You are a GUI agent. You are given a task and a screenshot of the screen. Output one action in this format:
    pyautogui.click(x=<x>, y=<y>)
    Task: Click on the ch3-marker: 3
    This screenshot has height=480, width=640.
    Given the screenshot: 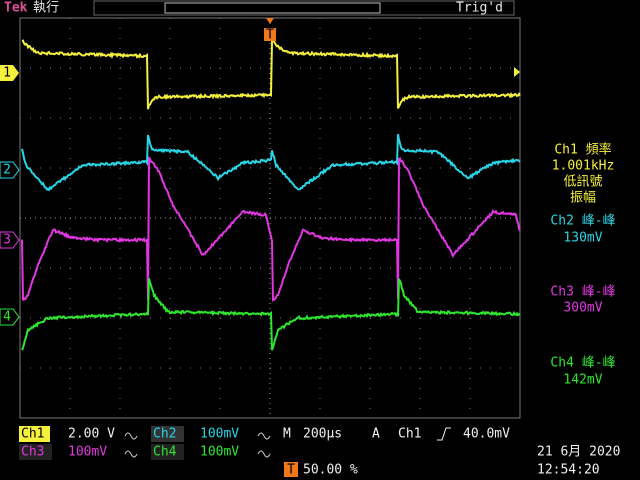 What is the action you would take?
    pyautogui.click(x=7, y=240)
    